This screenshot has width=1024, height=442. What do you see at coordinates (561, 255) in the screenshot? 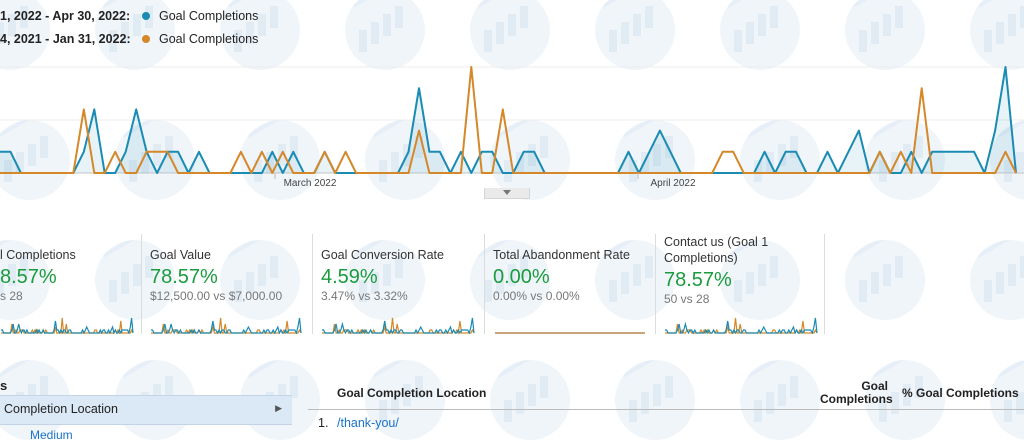
I see `scorecard-title: Total Abandonment Rate` at bounding box center [561, 255].